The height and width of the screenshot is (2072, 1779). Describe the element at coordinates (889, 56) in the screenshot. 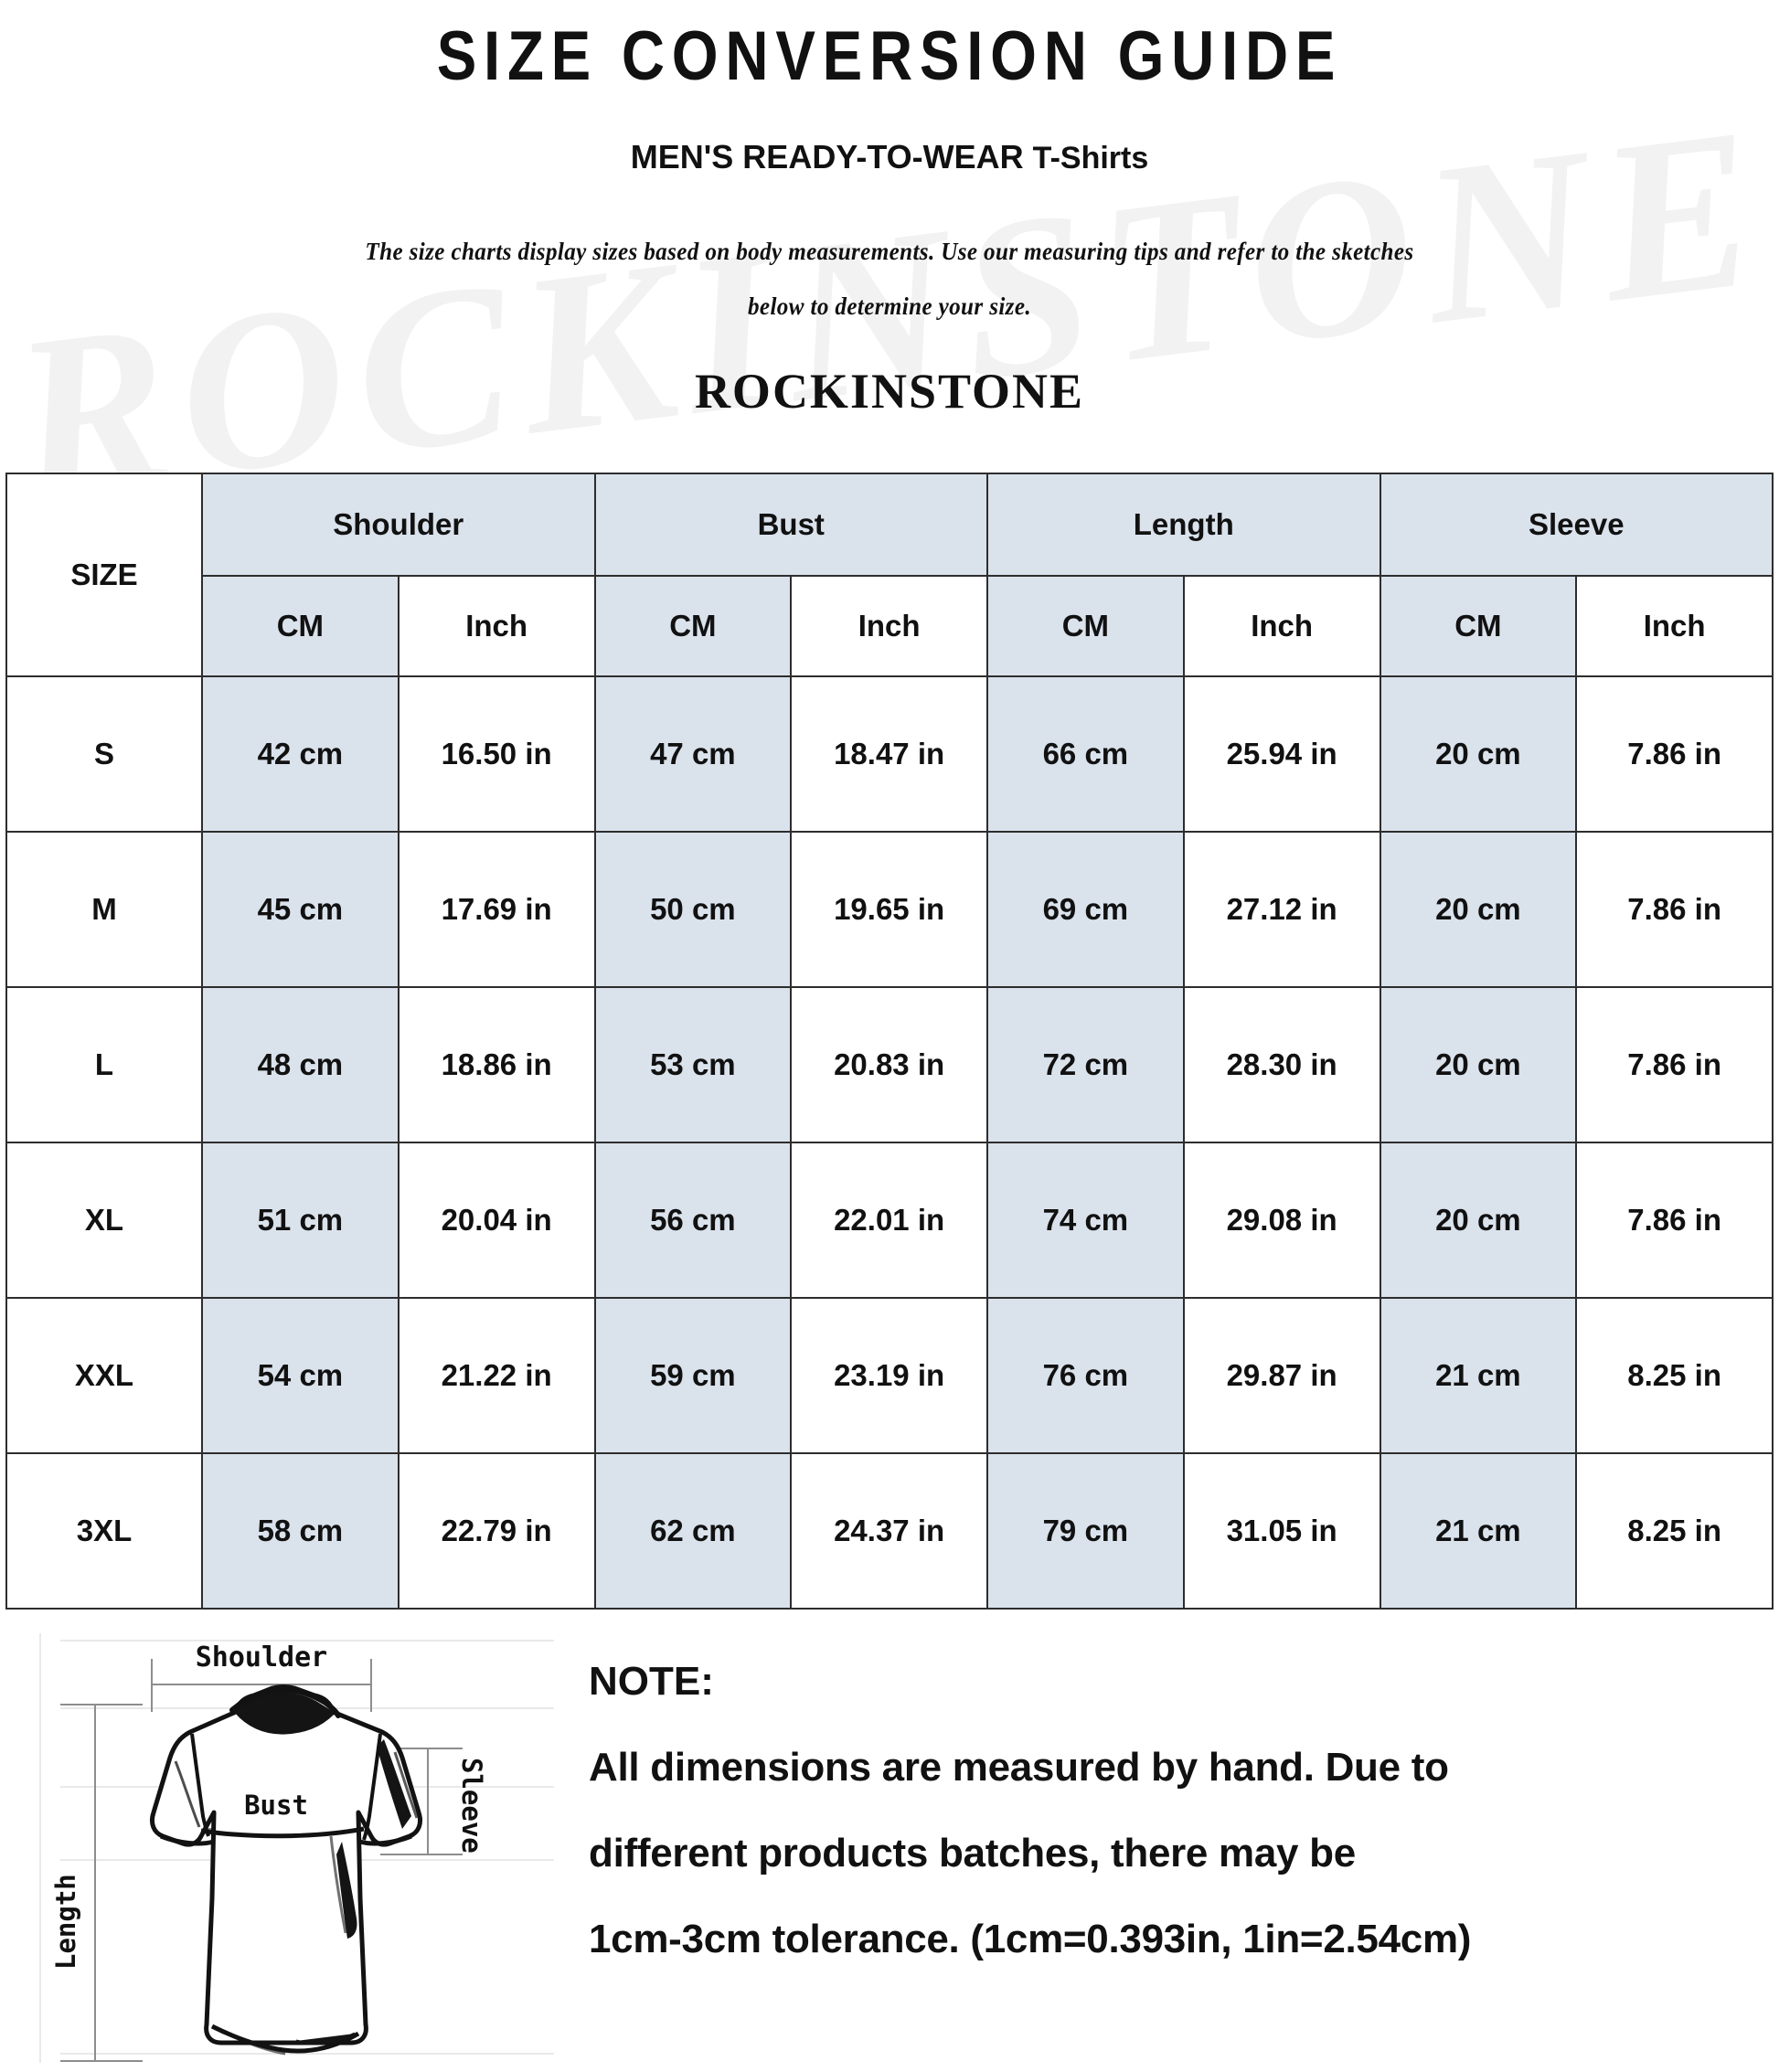

I see `page-title: SIZE CONVERSION GUIDE` at that location.